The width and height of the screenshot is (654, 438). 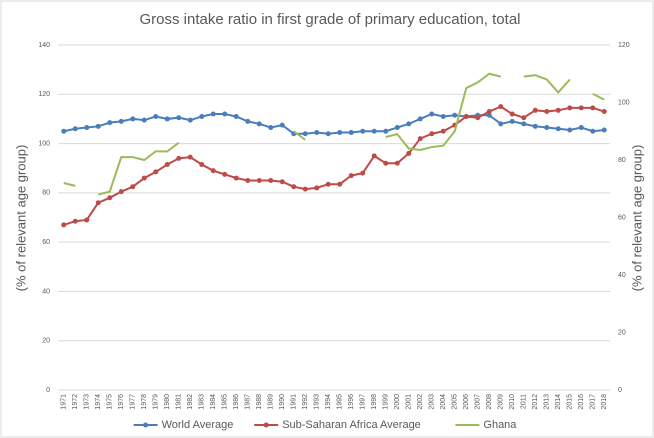 I want to click on x-tick-label: 1988, so click(x=259, y=402).